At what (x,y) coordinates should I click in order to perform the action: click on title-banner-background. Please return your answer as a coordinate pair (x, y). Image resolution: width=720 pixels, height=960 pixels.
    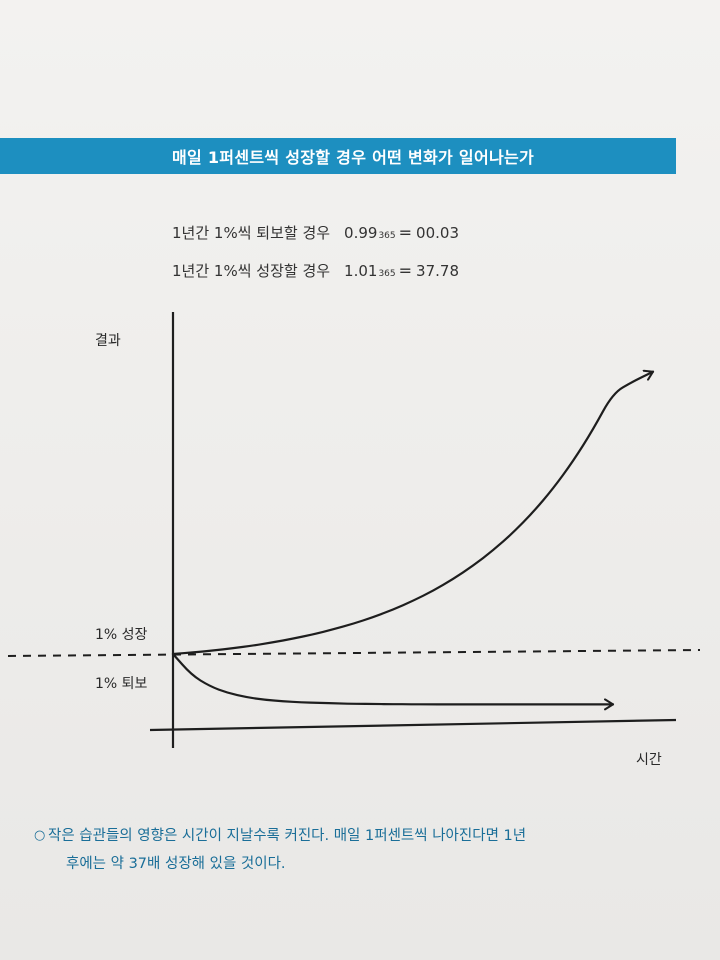
    Looking at the image, I should click on (338, 156).